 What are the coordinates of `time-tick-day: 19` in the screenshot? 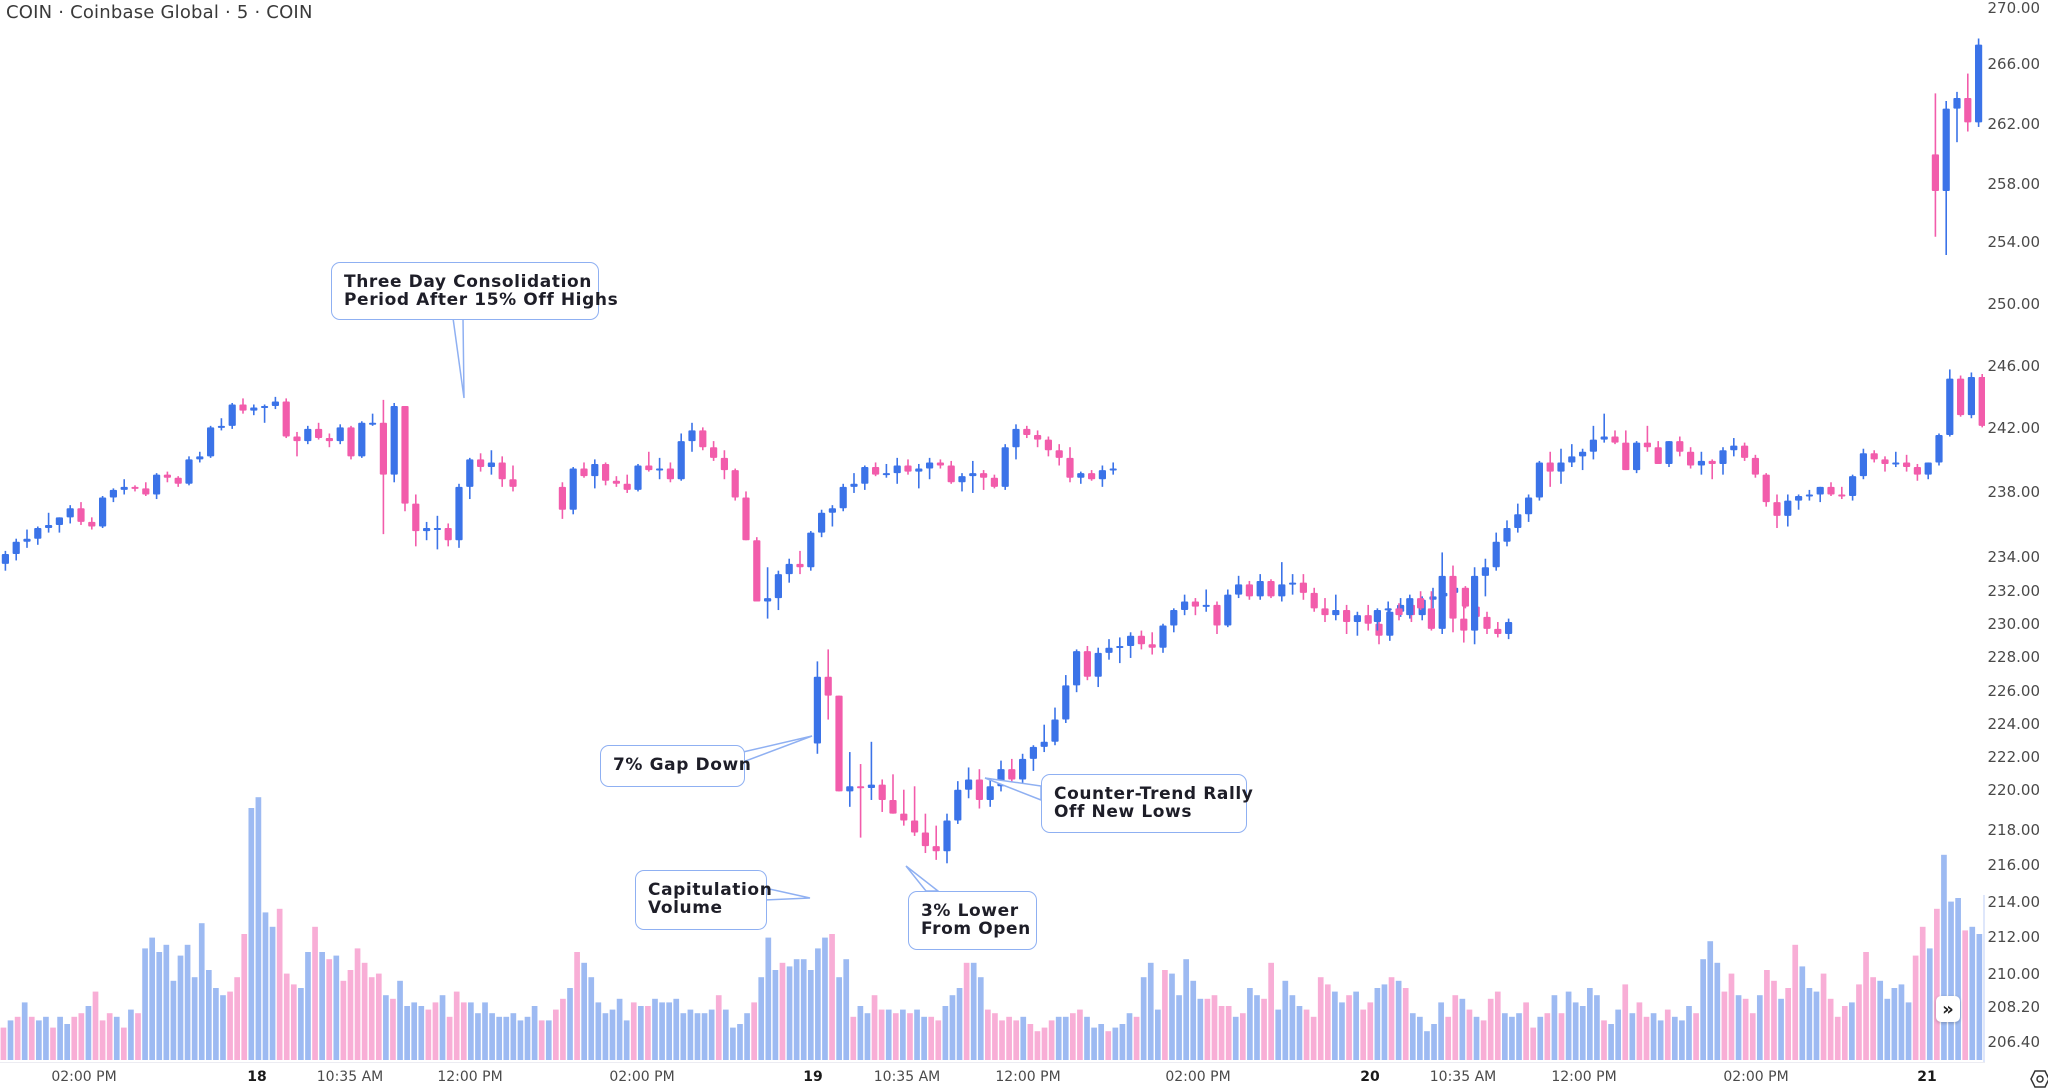 It's located at (813, 1077).